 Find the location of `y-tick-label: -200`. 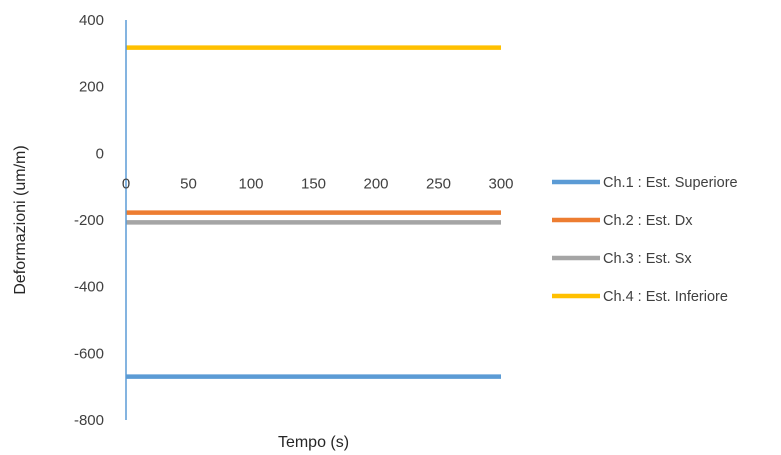

y-tick-label: -200 is located at coordinates (89, 220).